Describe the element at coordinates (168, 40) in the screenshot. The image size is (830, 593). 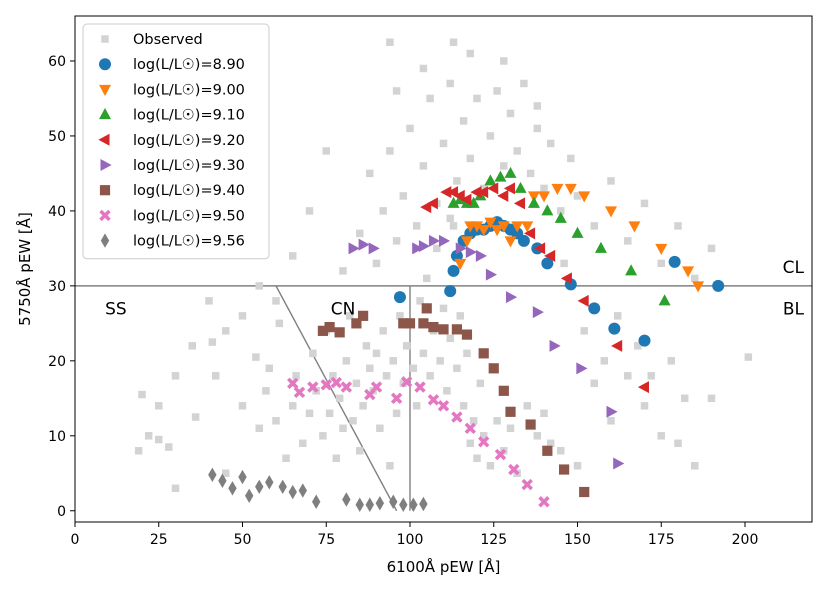
I see `legend-label: Observed` at that location.